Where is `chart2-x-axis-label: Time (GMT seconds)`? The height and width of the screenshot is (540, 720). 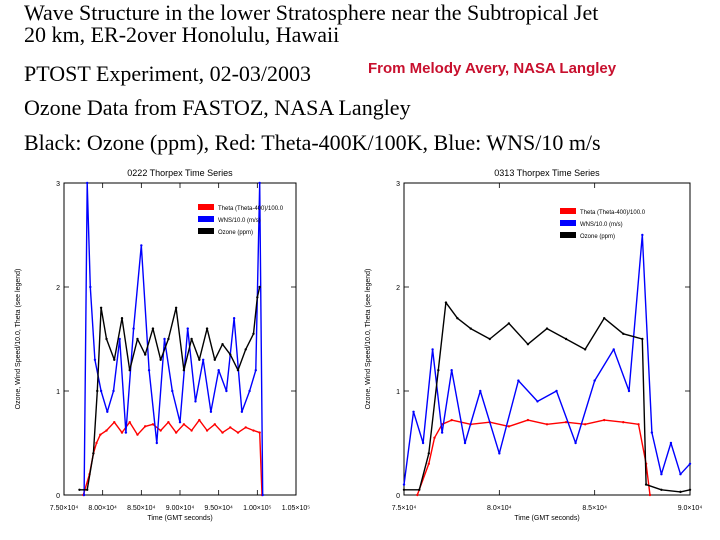
chart2-x-axis-label: Time (GMT seconds) is located at coordinates (546, 518).